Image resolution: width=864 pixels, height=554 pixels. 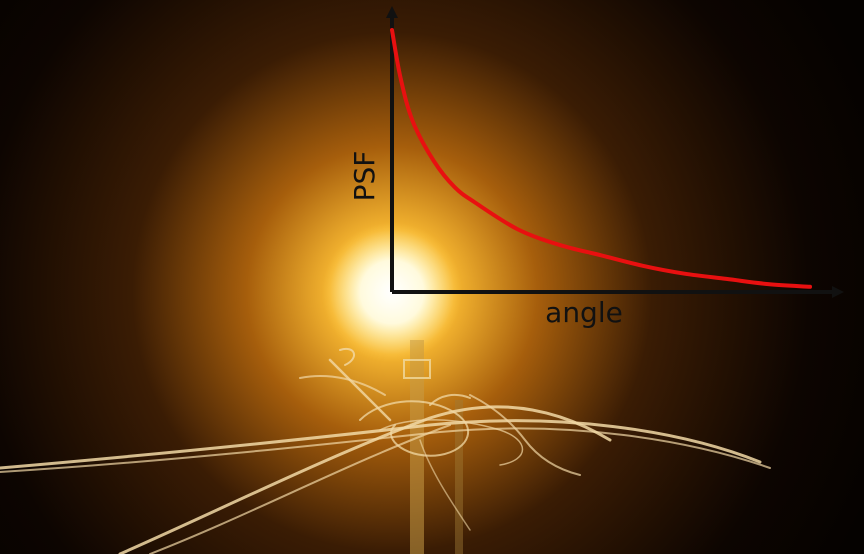 What do you see at coordinates (584, 312) in the screenshot?
I see `x-axis-label: angle` at bounding box center [584, 312].